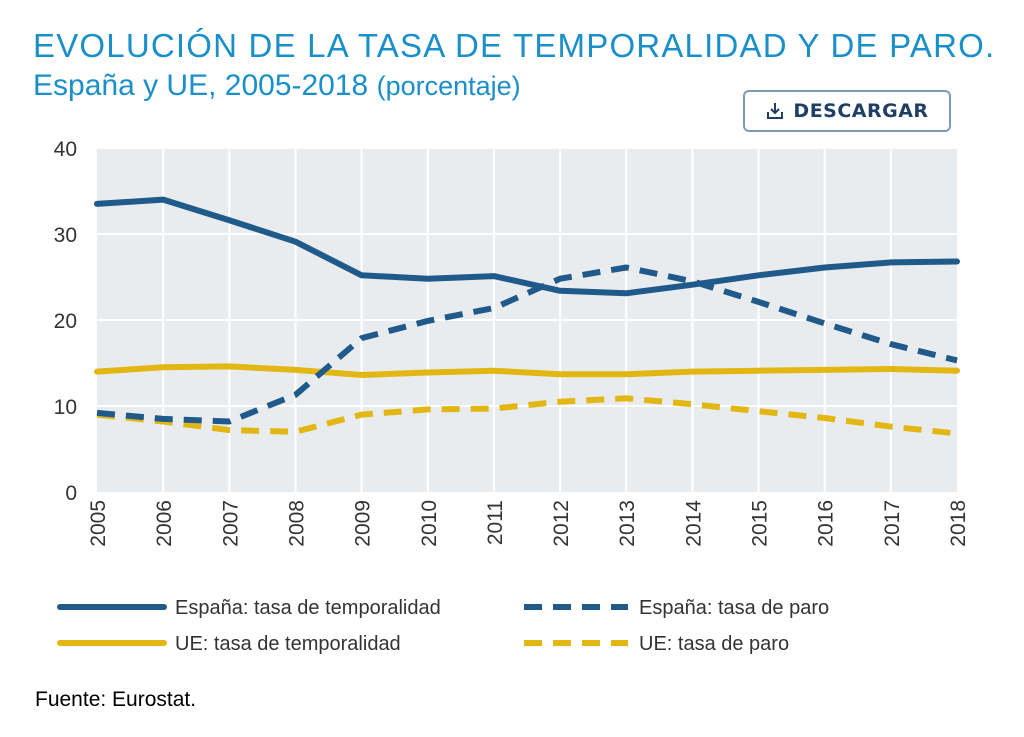 The width and height of the screenshot is (1024, 737). What do you see at coordinates (760, 523) in the screenshot?
I see `x-tick-label: 2015` at bounding box center [760, 523].